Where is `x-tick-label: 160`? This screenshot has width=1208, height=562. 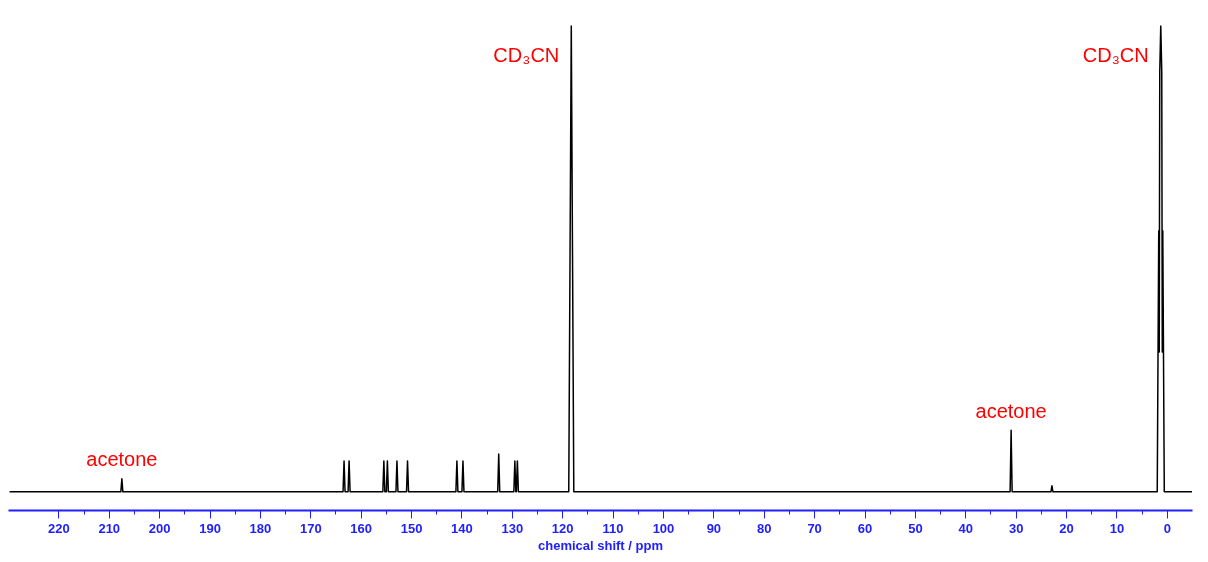 x-tick-label: 160 is located at coordinates (361, 528).